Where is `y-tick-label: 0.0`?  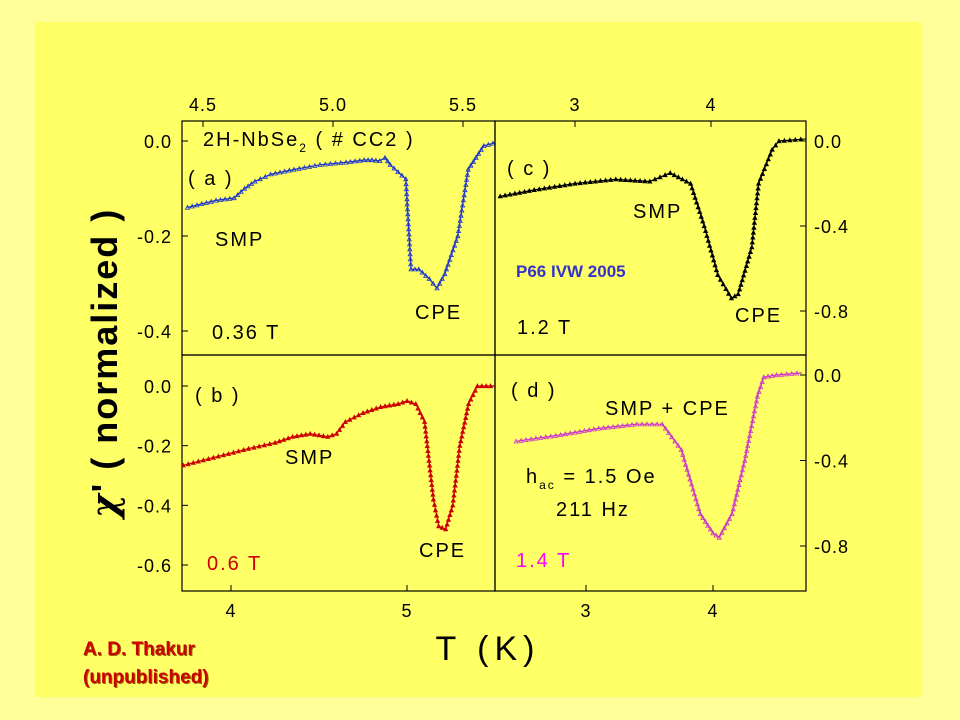 y-tick-label: 0.0 is located at coordinates (158, 142).